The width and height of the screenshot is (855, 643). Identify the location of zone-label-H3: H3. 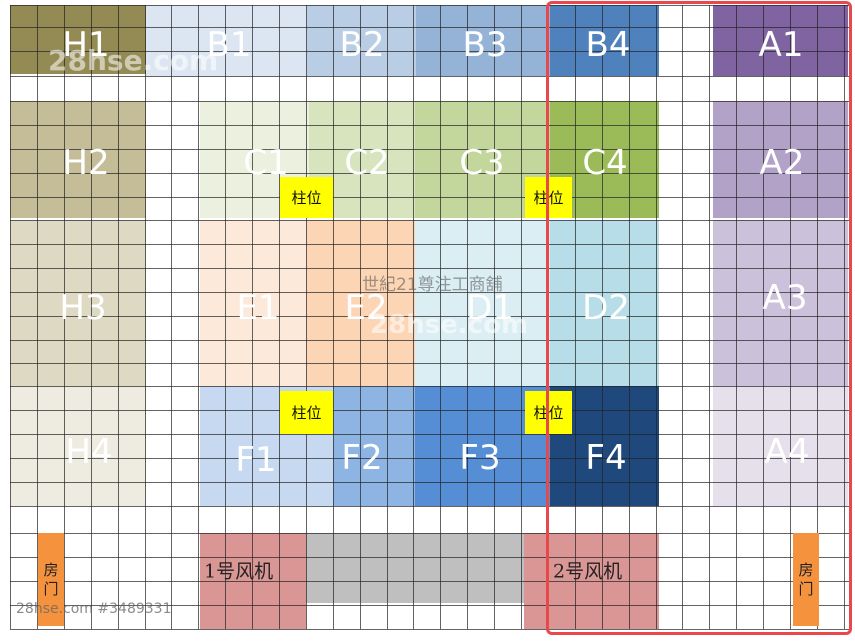
(83, 308).